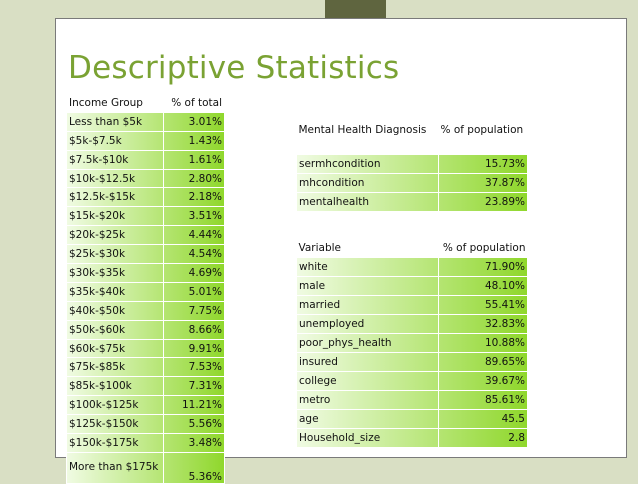 The width and height of the screenshot is (638, 484). I want to click on mental-row-value: 37.87%, so click(483, 183).